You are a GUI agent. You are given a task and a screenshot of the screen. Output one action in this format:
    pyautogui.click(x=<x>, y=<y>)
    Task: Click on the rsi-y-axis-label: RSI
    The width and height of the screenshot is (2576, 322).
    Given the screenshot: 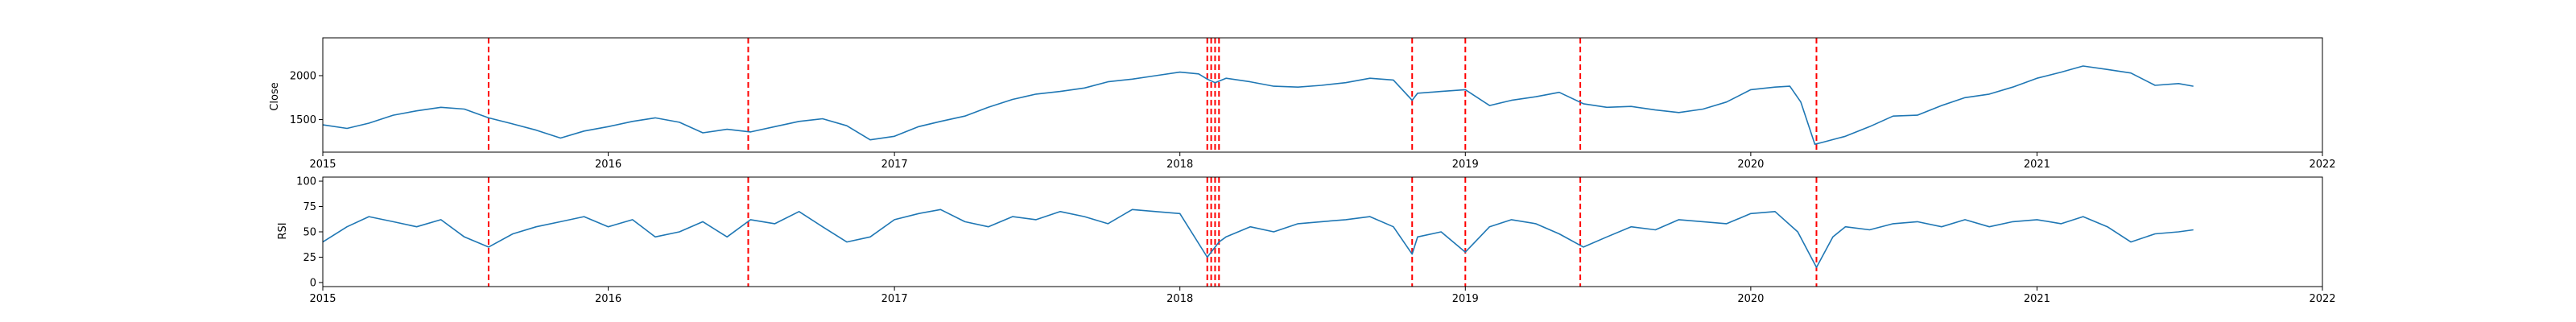 What is the action you would take?
    pyautogui.click(x=283, y=231)
    